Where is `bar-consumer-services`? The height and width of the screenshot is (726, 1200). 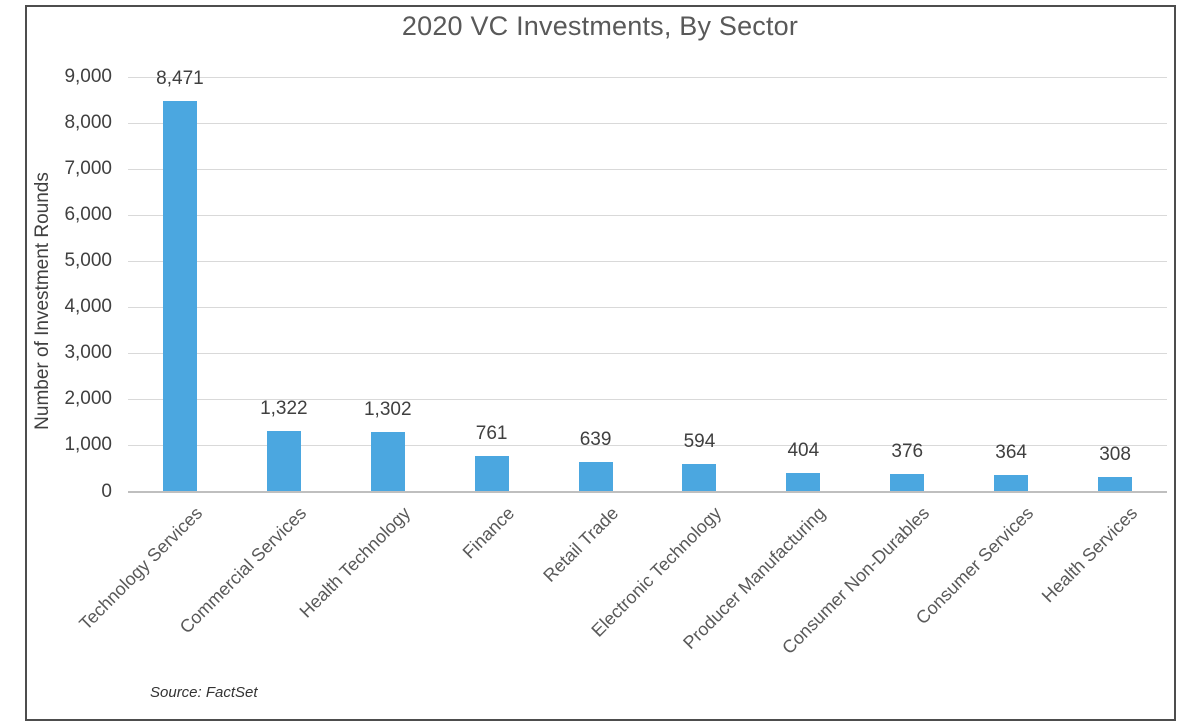 bar-consumer-services is located at coordinates (1011, 483).